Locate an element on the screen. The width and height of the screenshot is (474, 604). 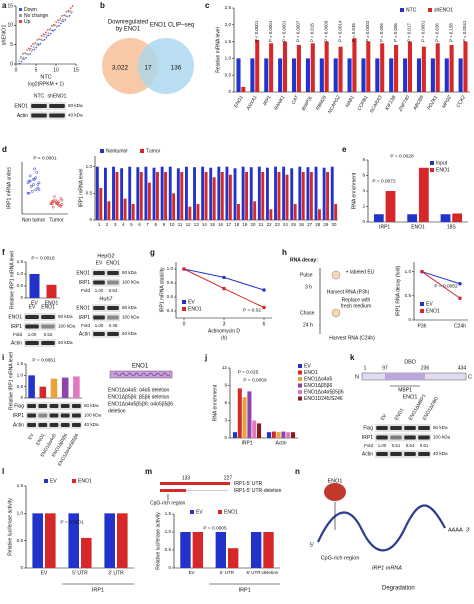
y-axis-label: Relative mRNA level is located at coordinates (218, 50).